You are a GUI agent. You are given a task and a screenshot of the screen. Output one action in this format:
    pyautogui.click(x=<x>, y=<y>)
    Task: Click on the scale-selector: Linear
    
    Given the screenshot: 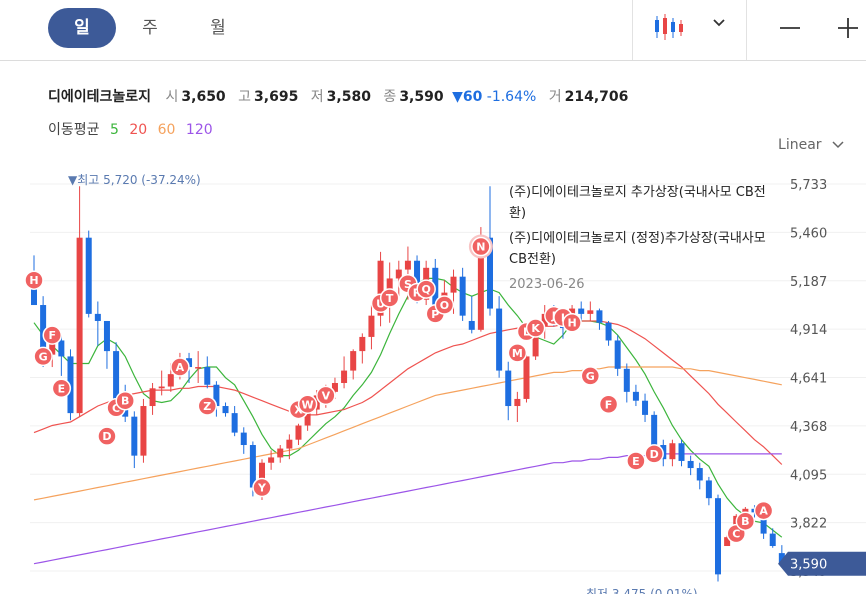 What is the action you would take?
    pyautogui.click(x=811, y=145)
    